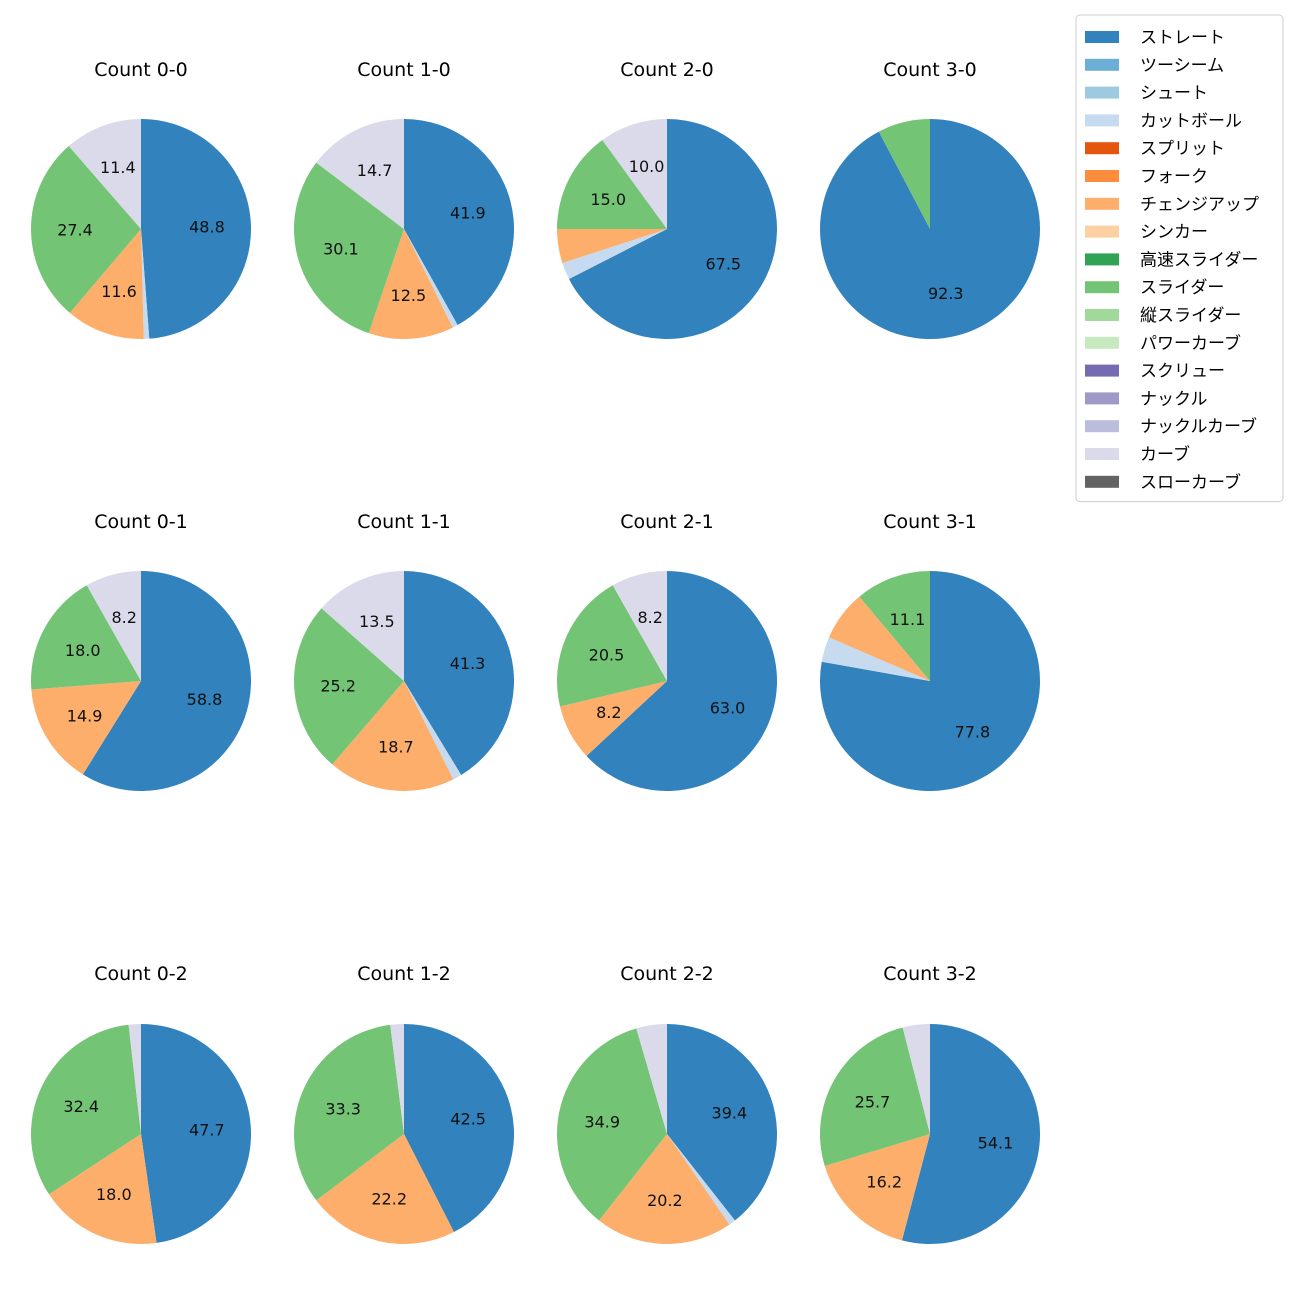  Describe the element at coordinates (338, 686) in the screenshot. I see `slice-value-label: 25.2` at that location.